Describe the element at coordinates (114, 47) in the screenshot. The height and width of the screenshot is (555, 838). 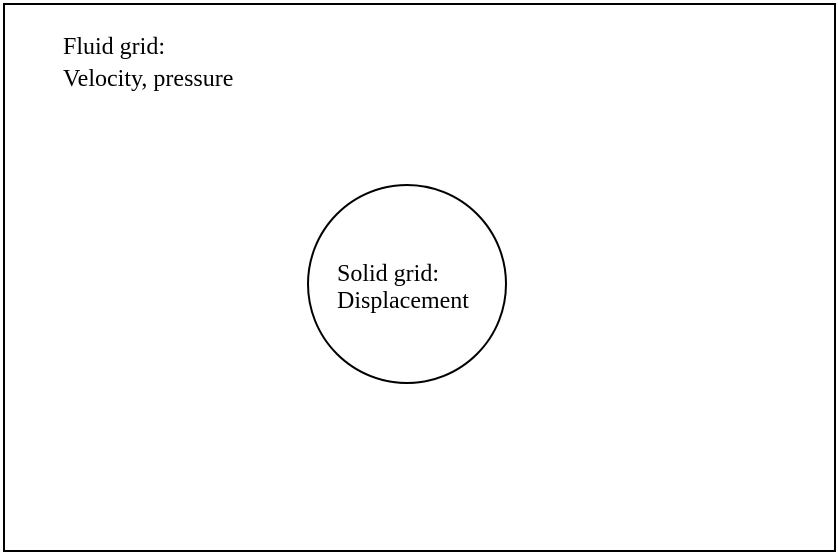
I see `fluid-grid-title: Fluid grid:` at that location.